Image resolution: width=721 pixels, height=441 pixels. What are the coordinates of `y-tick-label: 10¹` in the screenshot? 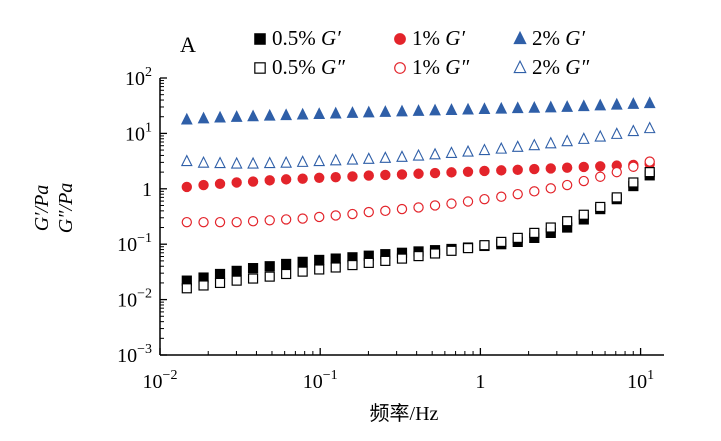 It's located at (138, 132).